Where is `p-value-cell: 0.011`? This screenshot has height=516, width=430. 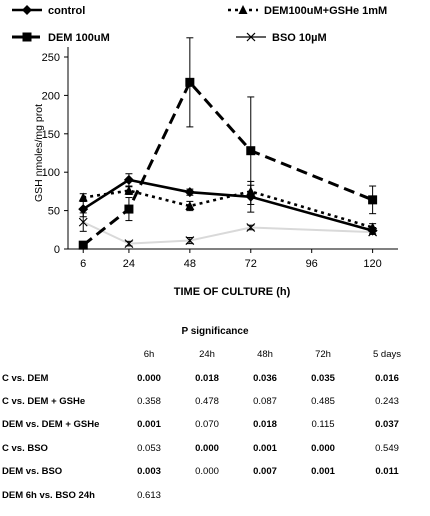
p-value-cell: 0.011 is located at coordinates (387, 472).